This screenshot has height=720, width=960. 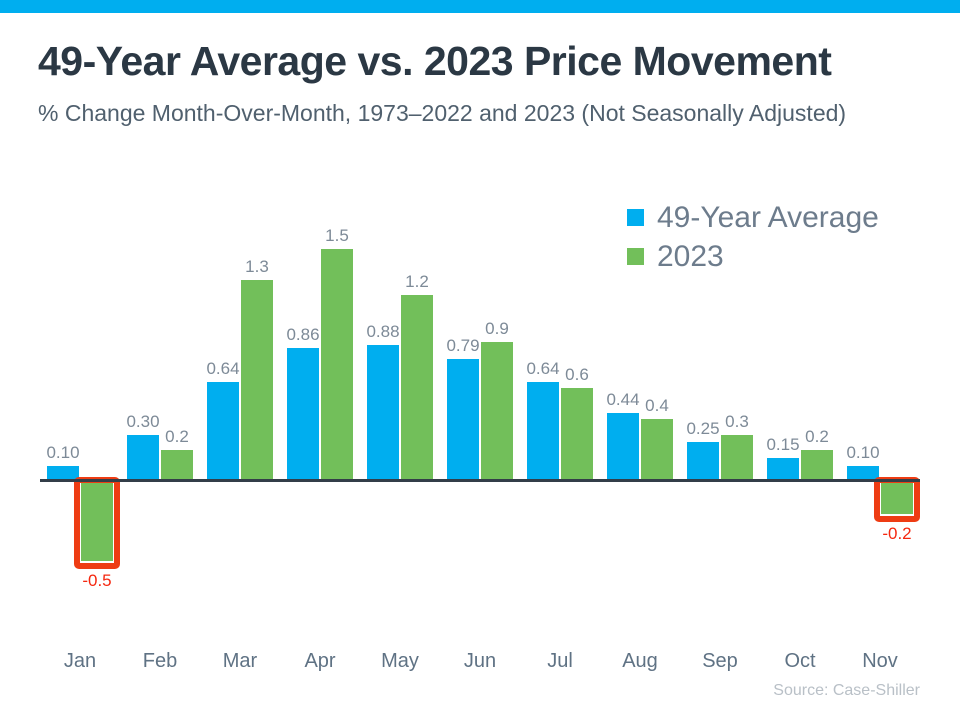 What do you see at coordinates (143, 457) in the screenshot?
I see `bar-avg-feb` at bounding box center [143, 457].